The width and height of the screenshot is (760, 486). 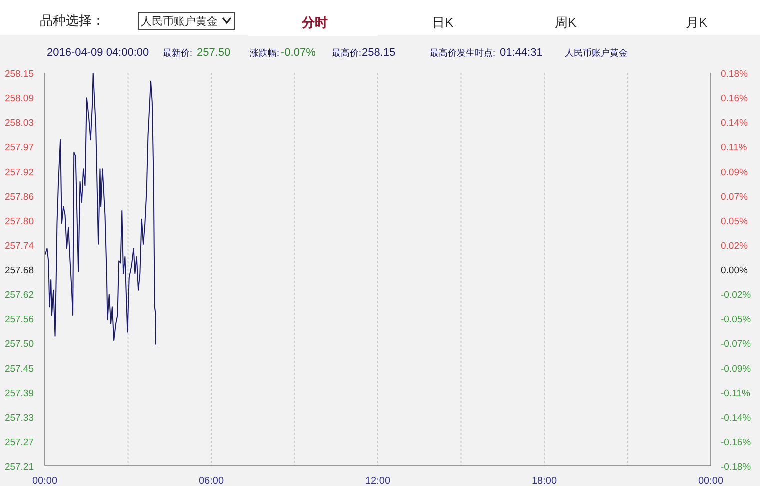 I want to click on y-tick-label: 257.39, so click(x=19, y=394).